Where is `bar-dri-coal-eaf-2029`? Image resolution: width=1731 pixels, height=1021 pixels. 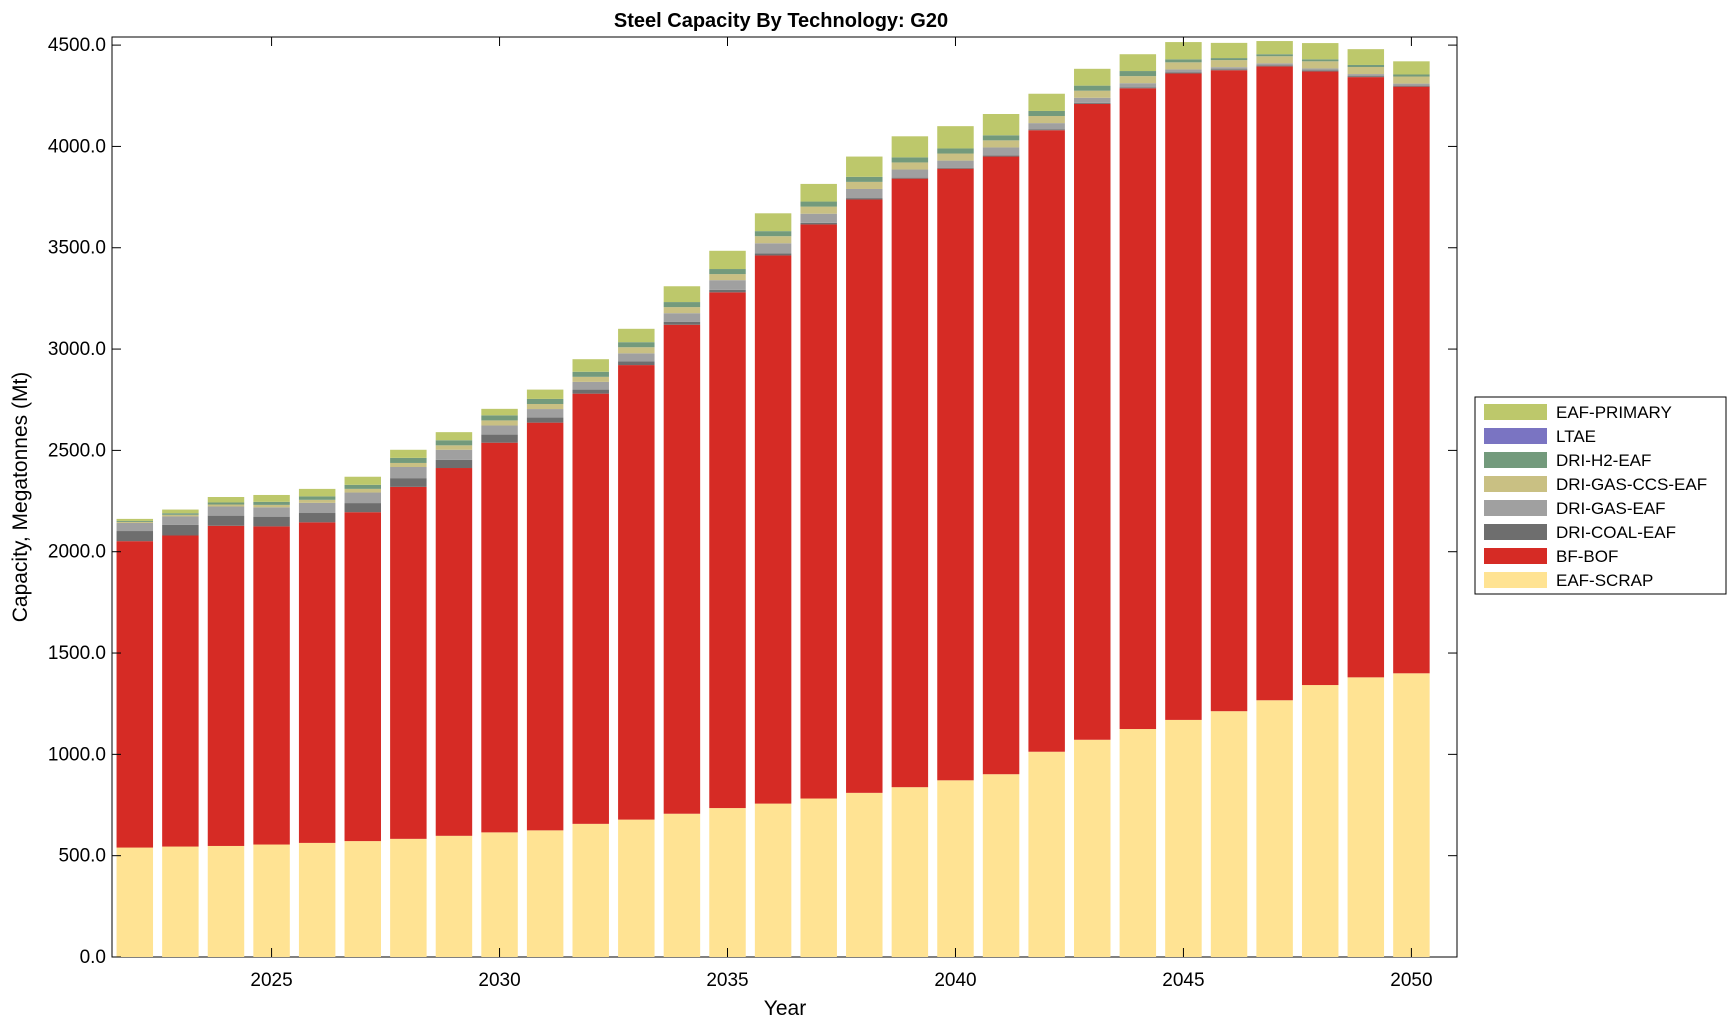 bar-dri-coal-eaf-2029 is located at coordinates (454, 464).